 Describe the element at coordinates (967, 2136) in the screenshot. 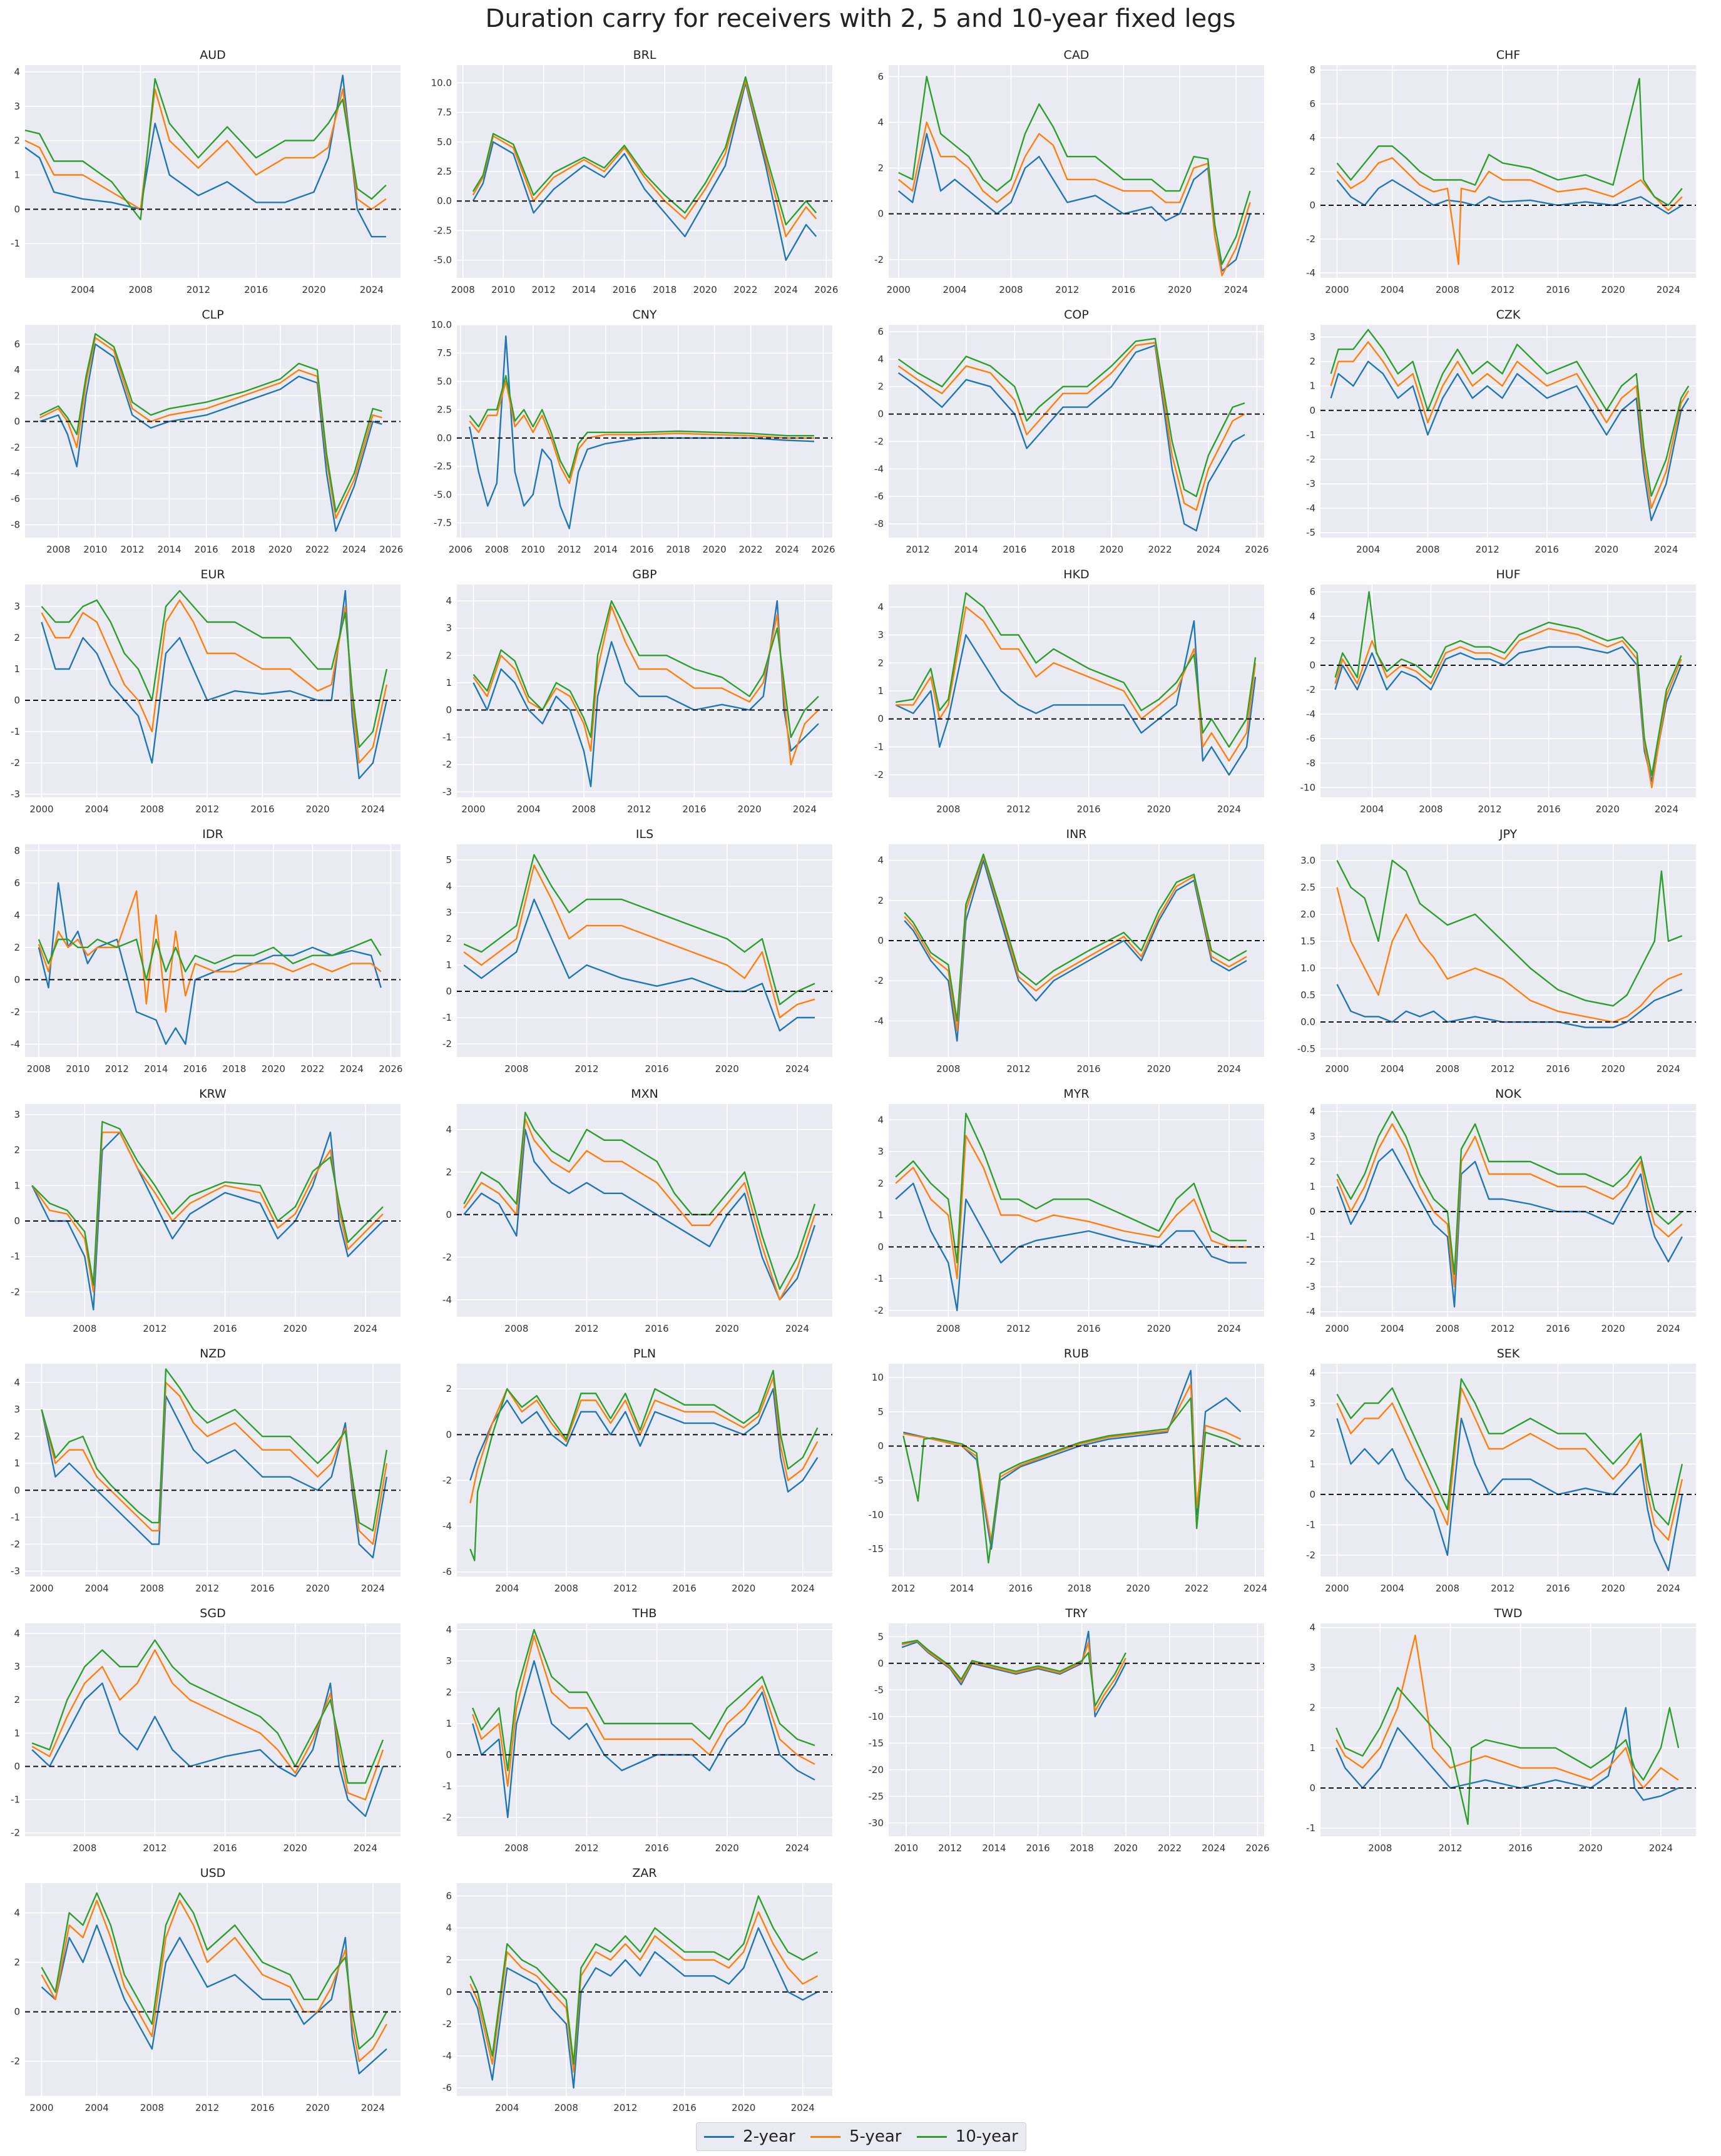

I see `legend-item-10-year: 10-year` at that location.